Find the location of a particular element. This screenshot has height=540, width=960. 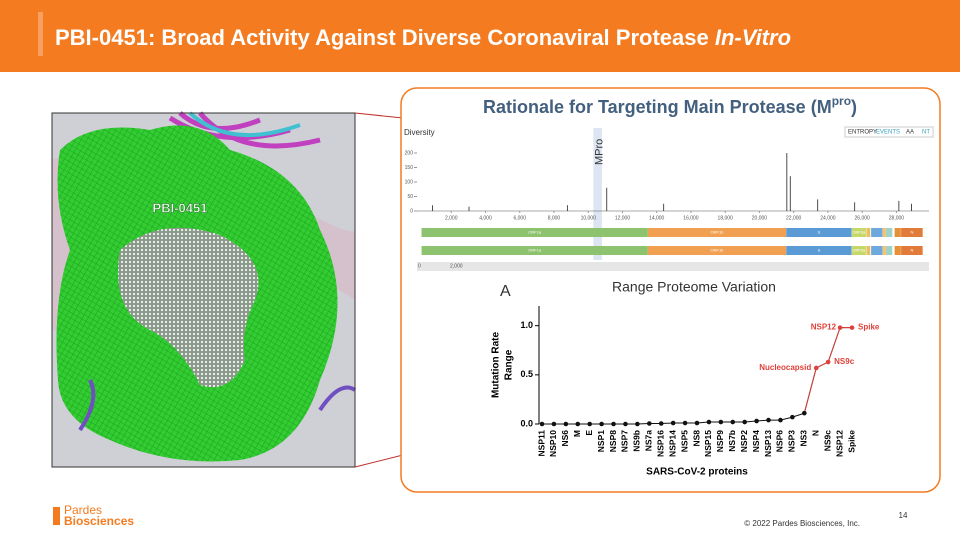

page-number: 14 is located at coordinates (903, 515).